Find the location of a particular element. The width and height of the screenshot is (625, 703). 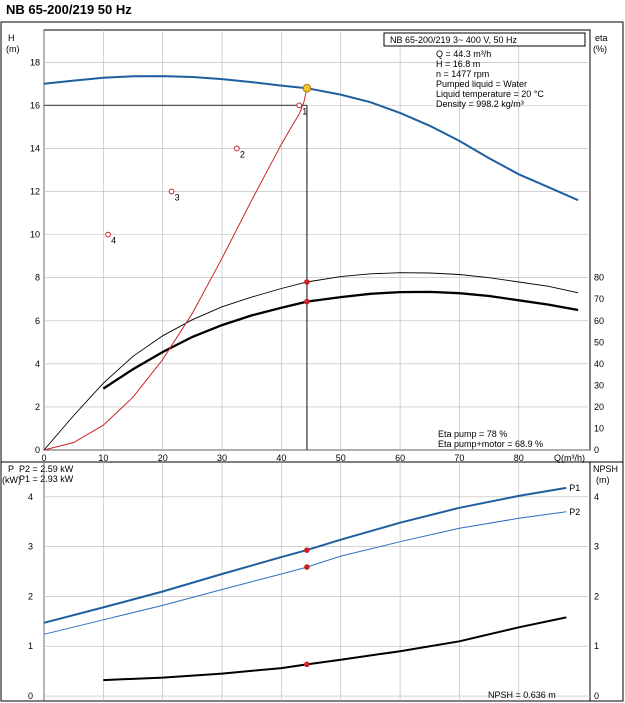

flow-tick-label: 80 is located at coordinates (519, 458).